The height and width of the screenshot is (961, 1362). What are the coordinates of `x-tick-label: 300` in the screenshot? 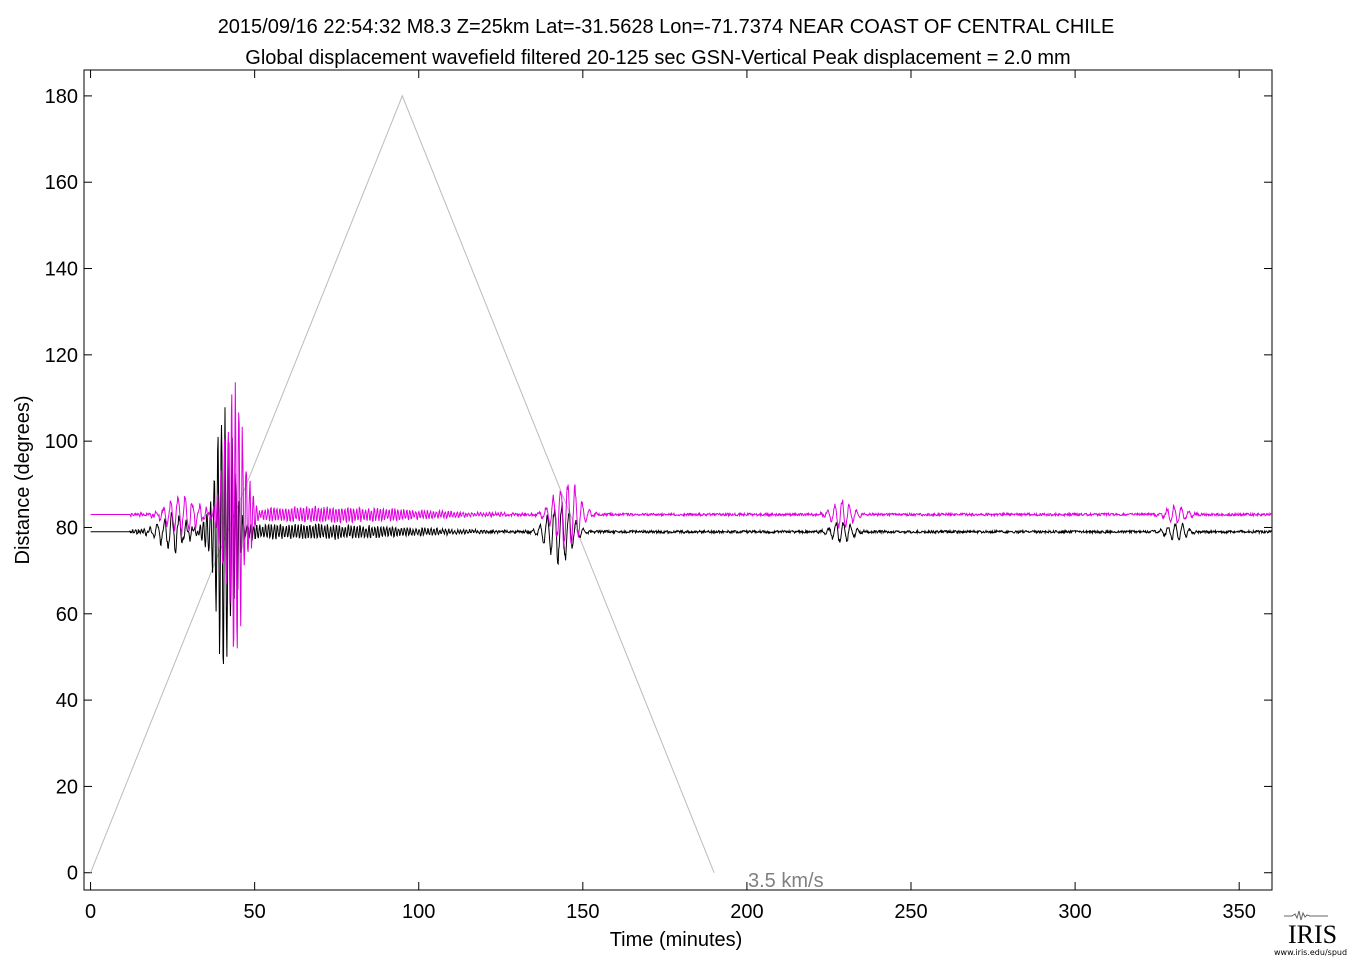 It's located at (1074, 912).